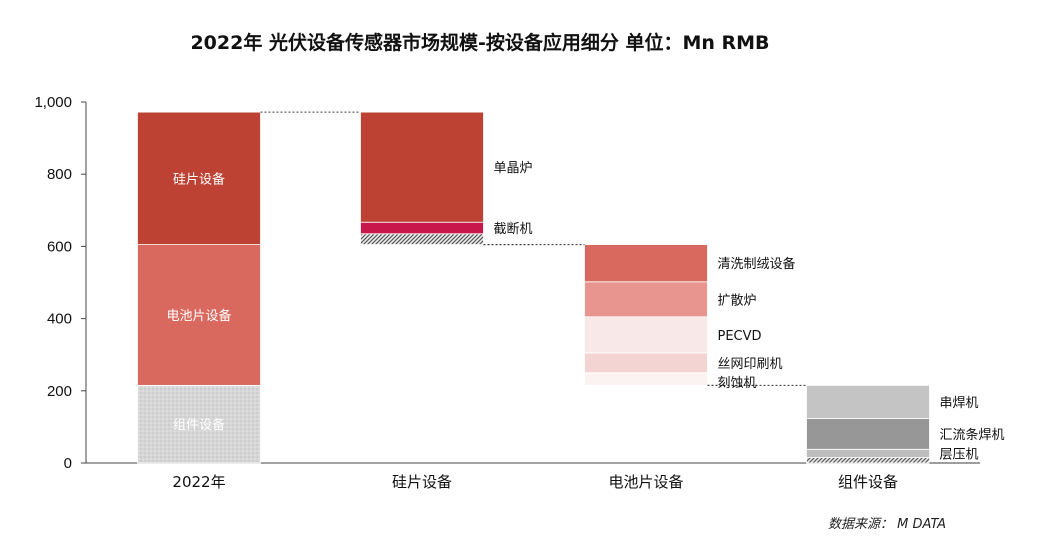  Describe the element at coordinates (59, 174) in the screenshot. I see `y-tick-label: 800` at that location.